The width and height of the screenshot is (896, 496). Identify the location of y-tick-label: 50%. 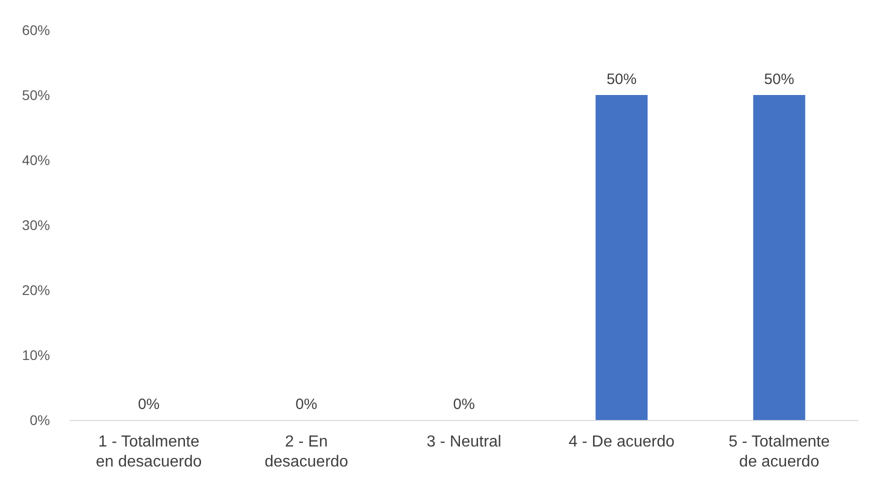
(36, 95).